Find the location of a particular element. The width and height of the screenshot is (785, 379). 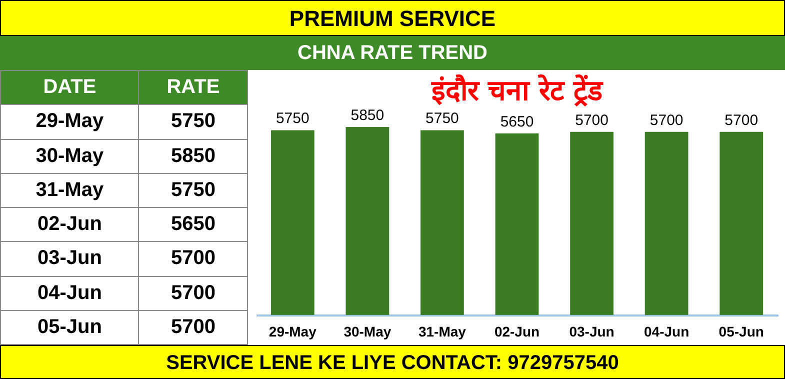

category-label: 04-Jun is located at coordinates (69, 293).